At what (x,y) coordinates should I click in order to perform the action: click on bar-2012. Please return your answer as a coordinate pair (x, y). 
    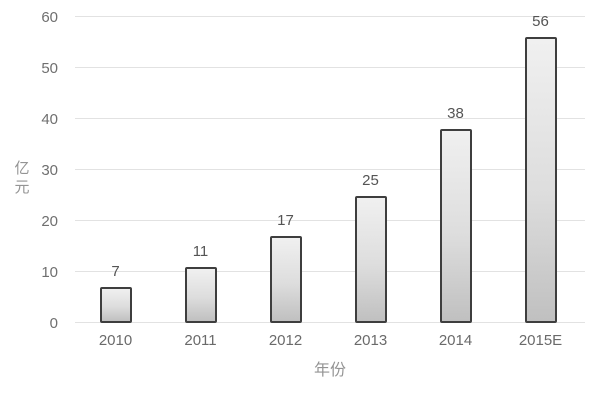
    Looking at the image, I should click on (285, 279).